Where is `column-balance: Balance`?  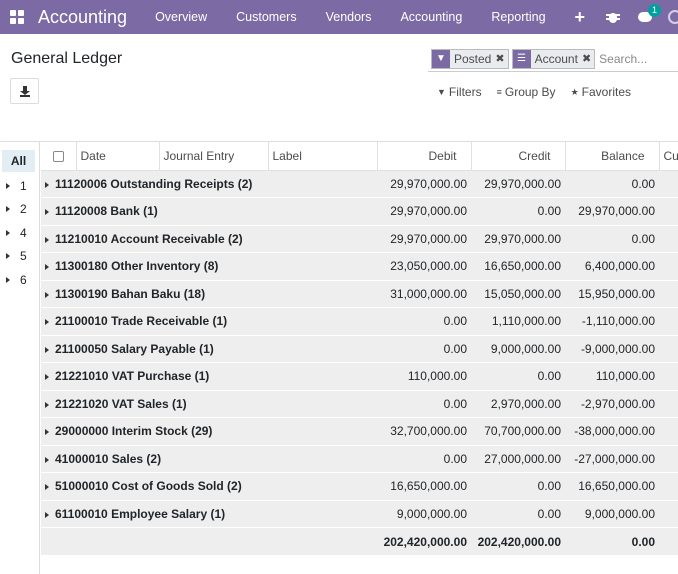 column-balance: Balance is located at coordinates (612, 156).